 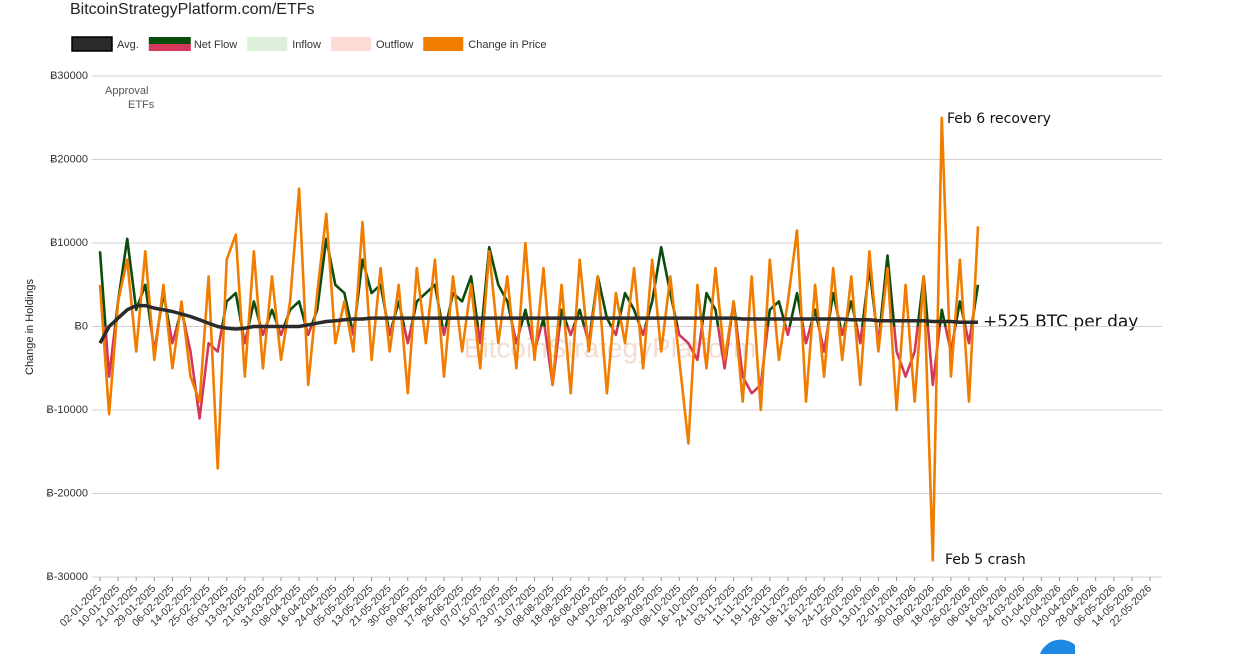 What do you see at coordinates (81, 326) in the screenshot?
I see `y-tick-label: Ƀ0` at bounding box center [81, 326].